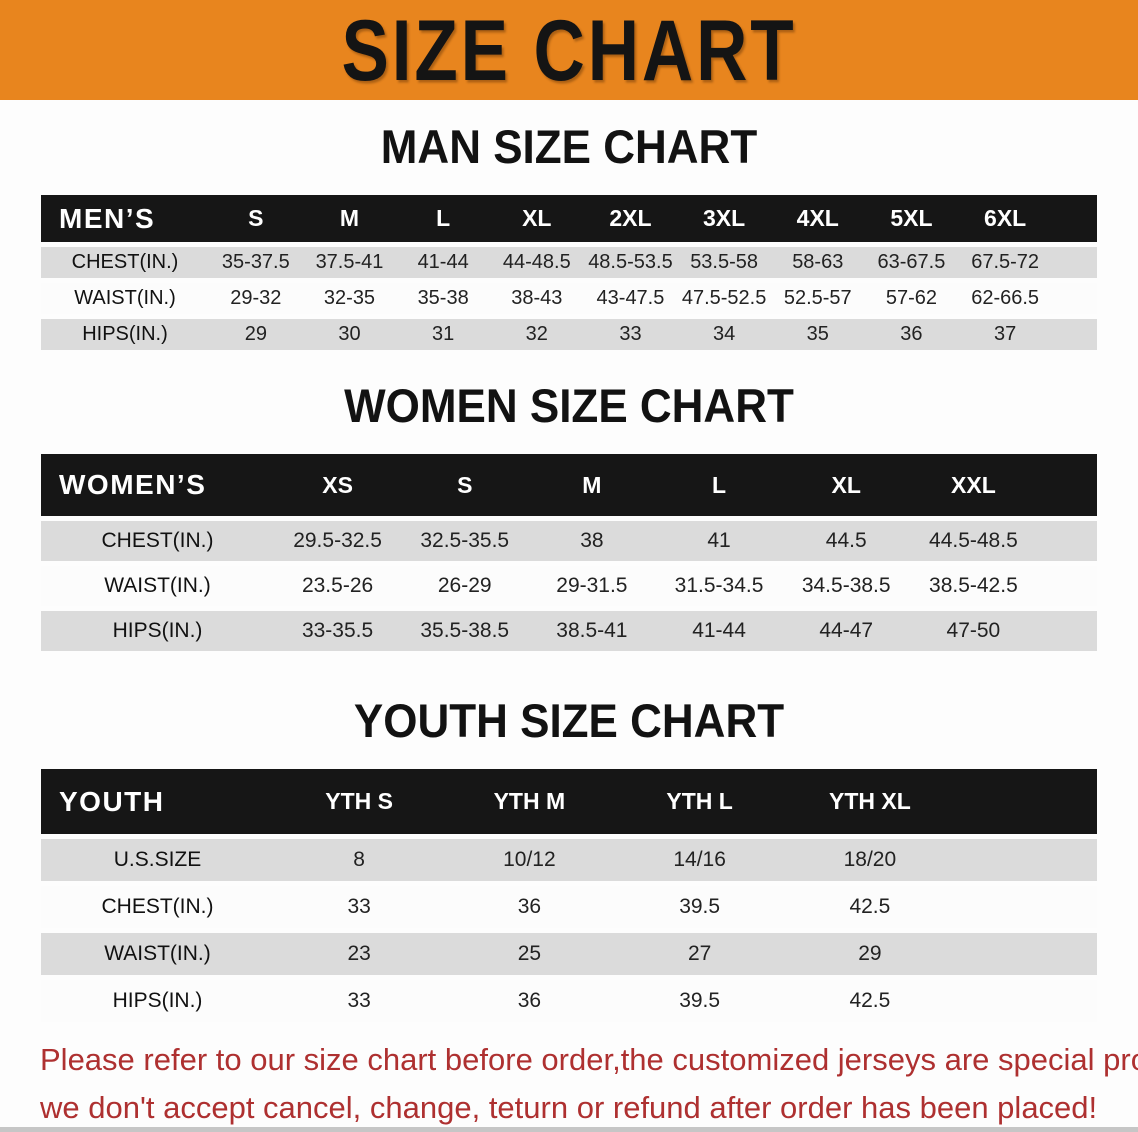 The image size is (1138, 1132). I want to click on size-value: 67.5-72, so click(1005, 262).